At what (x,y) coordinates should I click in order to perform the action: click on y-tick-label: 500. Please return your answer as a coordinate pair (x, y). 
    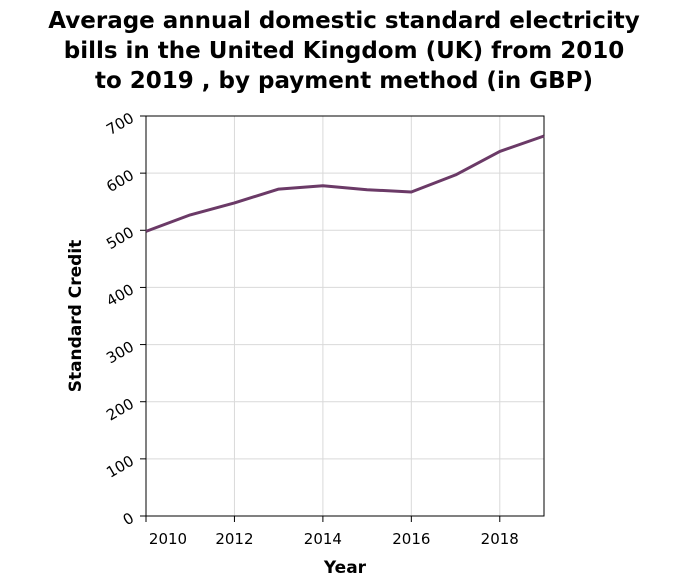
    Looking at the image, I should click on (120, 238).